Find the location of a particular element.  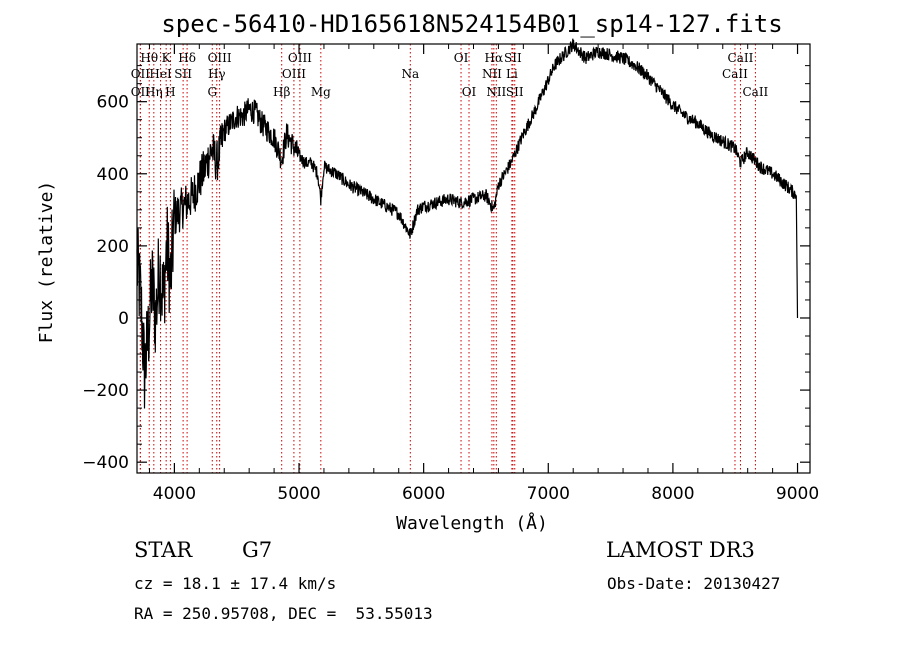

object-class-label: STAR is located at coordinates (163, 550).